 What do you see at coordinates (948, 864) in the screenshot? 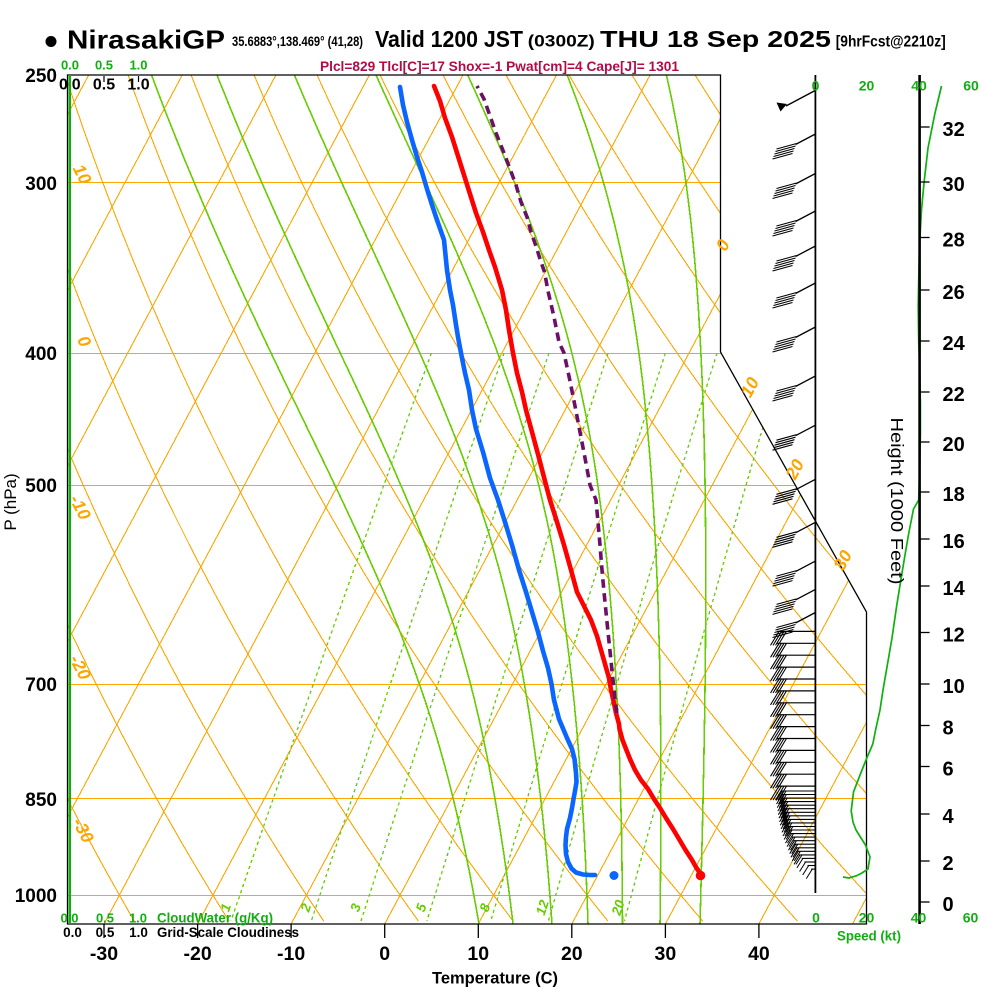
I see `svg-text: 2` at bounding box center [948, 864].